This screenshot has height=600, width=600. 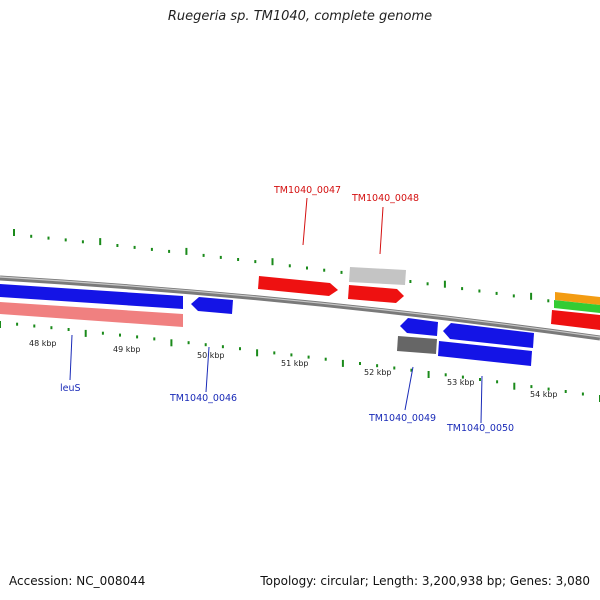 I want to click on gene-label-0049: TM1040_0049, so click(x=402, y=418).